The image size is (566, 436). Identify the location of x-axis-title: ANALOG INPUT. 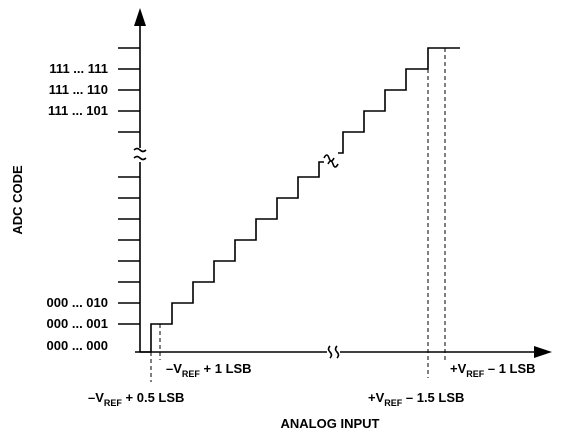
(330, 423).